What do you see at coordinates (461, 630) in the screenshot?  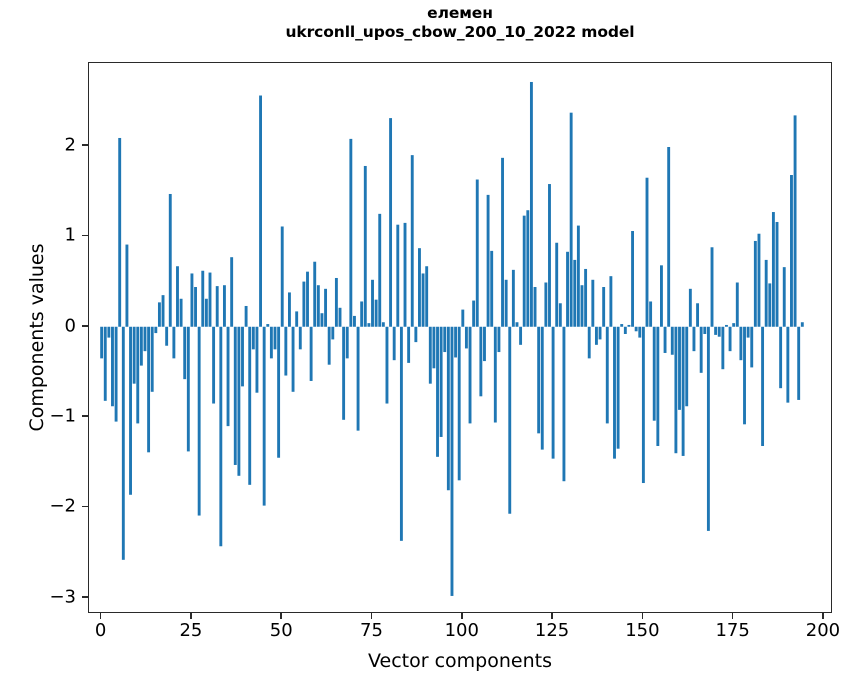 I see `x-tick-label: 100` at bounding box center [461, 630].